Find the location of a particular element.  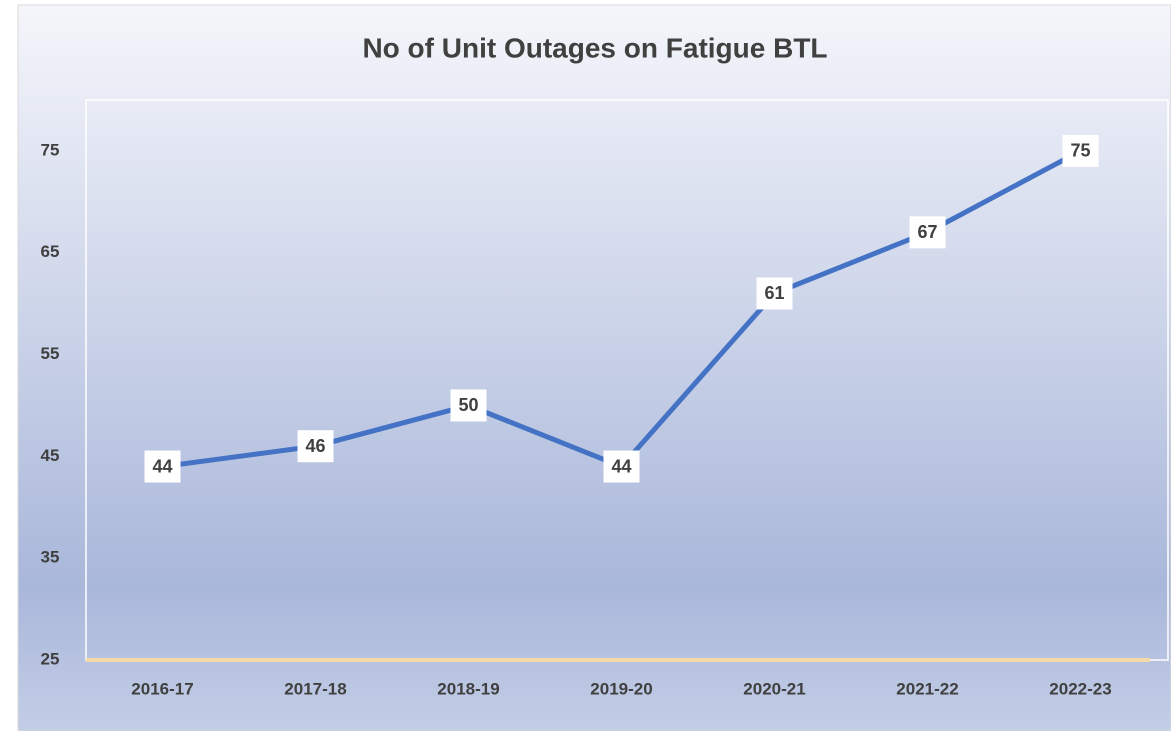

y-tick-label: 55 is located at coordinates (50, 353).